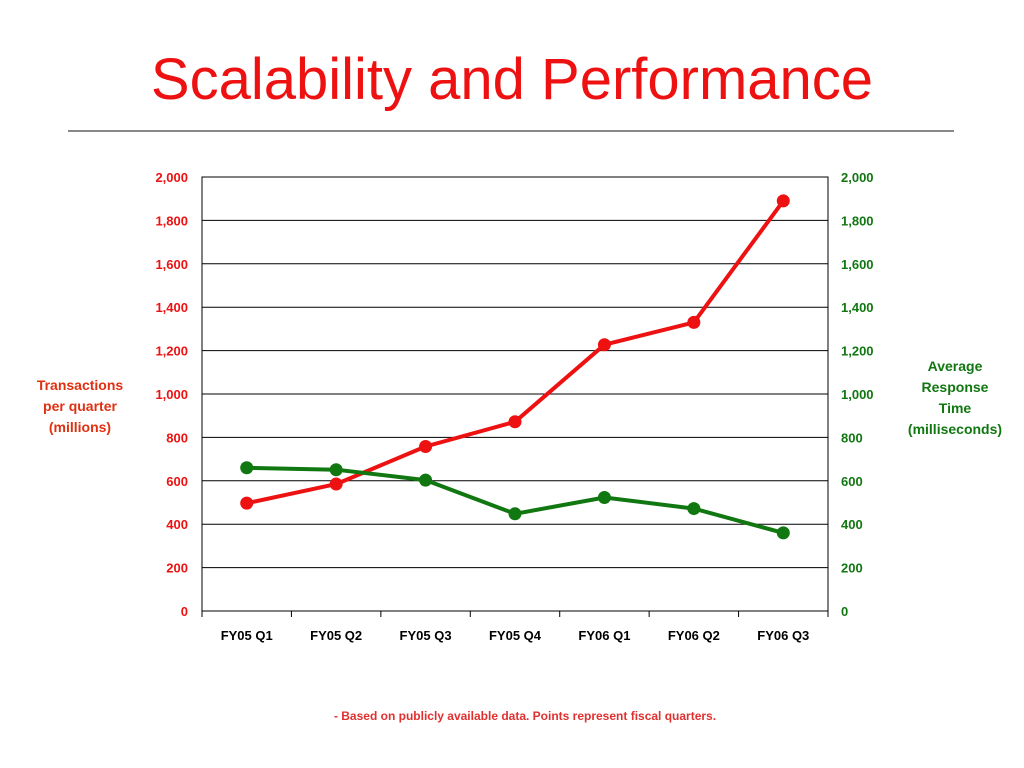 The width and height of the screenshot is (1024, 768). I want to click on left-tick-label: 1,800, so click(171, 220).